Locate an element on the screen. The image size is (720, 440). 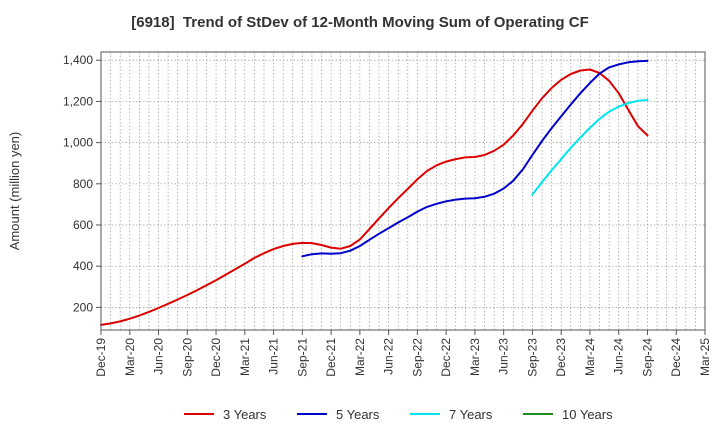
x-tick-label: Sep-23 is located at coordinates (532, 357).